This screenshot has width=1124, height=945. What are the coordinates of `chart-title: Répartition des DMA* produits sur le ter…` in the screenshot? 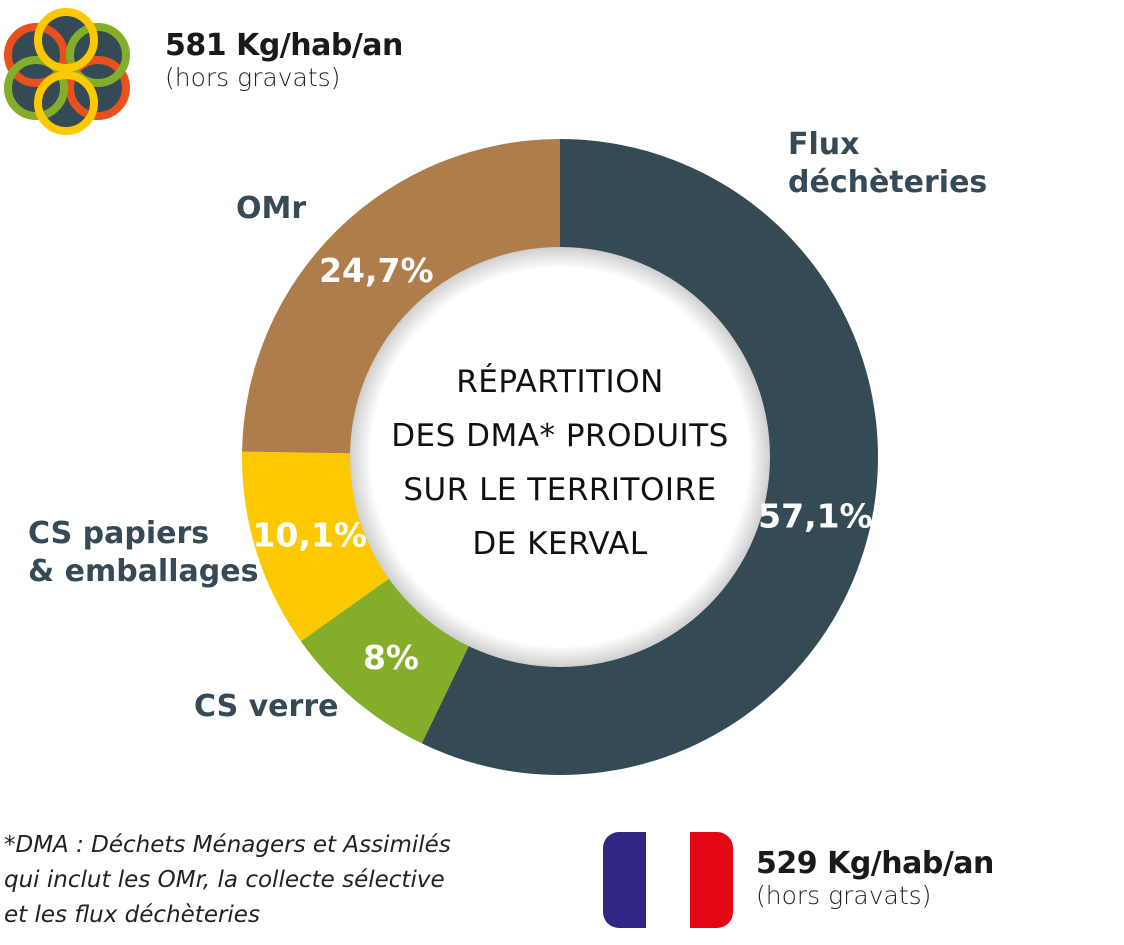 It's located at (560, 463).